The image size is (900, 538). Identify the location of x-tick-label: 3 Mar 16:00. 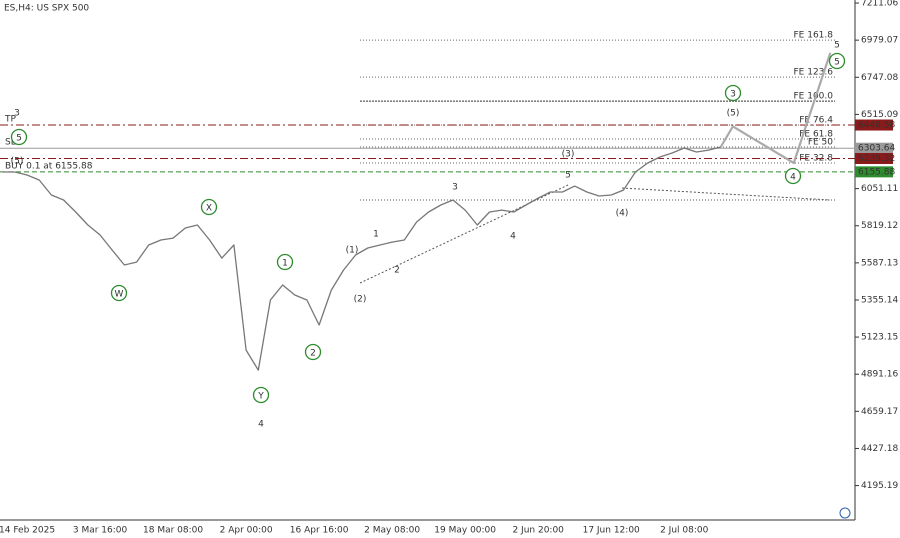
(100, 531).